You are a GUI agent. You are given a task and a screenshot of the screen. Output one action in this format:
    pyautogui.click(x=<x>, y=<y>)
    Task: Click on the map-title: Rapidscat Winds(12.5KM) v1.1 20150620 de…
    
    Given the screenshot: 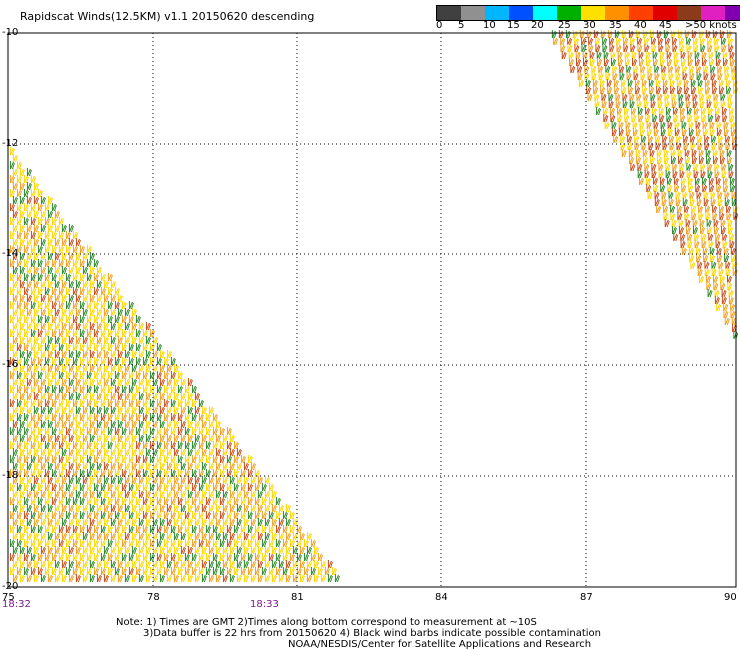 What is the action you would take?
    pyautogui.click(x=167, y=16)
    